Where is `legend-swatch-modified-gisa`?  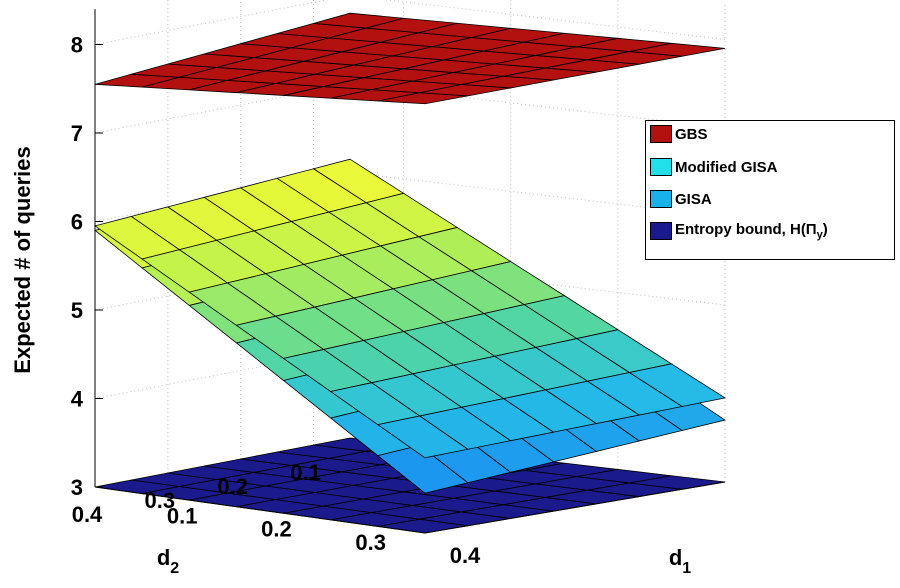 legend-swatch-modified-gisa is located at coordinates (661, 167).